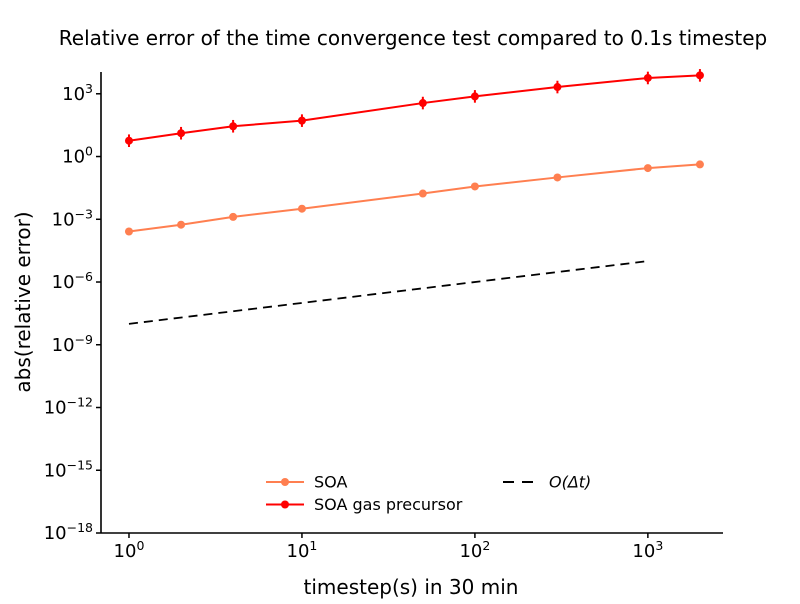 The width and height of the screenshot is (800, 604). Describe the element at coordinates (68, 469) in the screenshot. I see `y-tick-label: 10⁻¹⁵` at that location.